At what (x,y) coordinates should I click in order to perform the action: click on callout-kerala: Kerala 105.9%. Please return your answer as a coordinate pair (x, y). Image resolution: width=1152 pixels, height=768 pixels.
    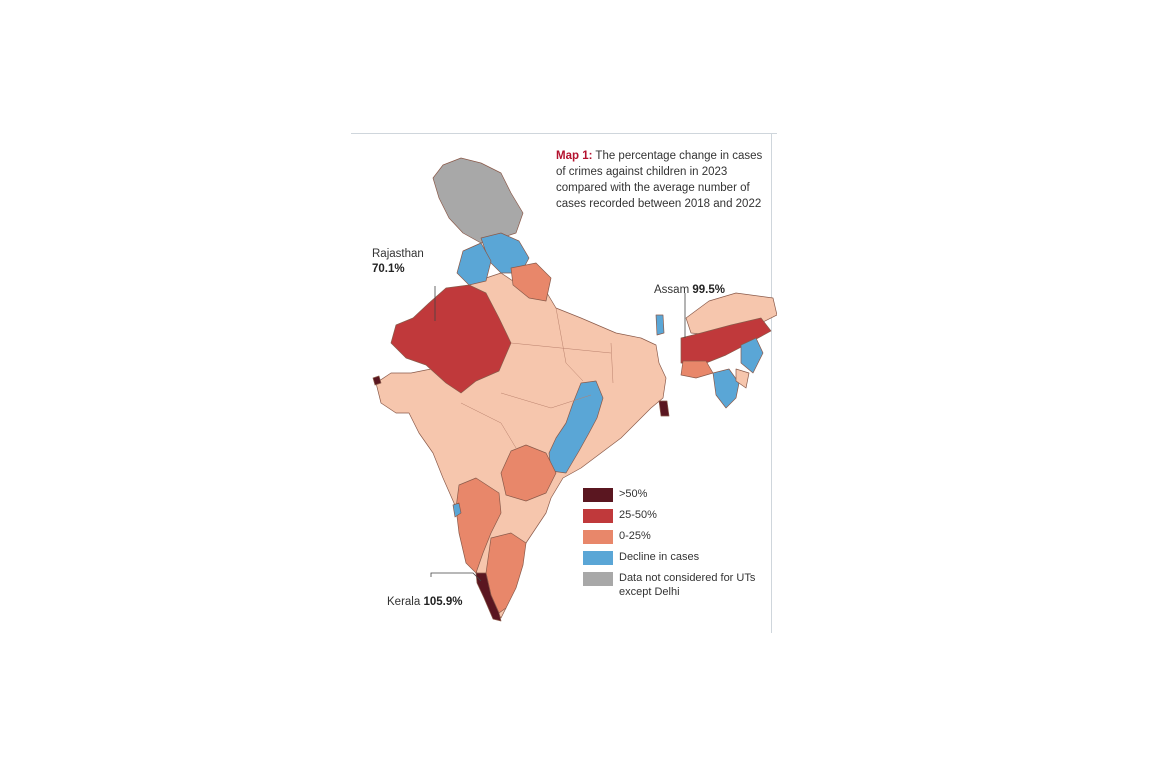
    Looking at the image, I should click on (424, 602).